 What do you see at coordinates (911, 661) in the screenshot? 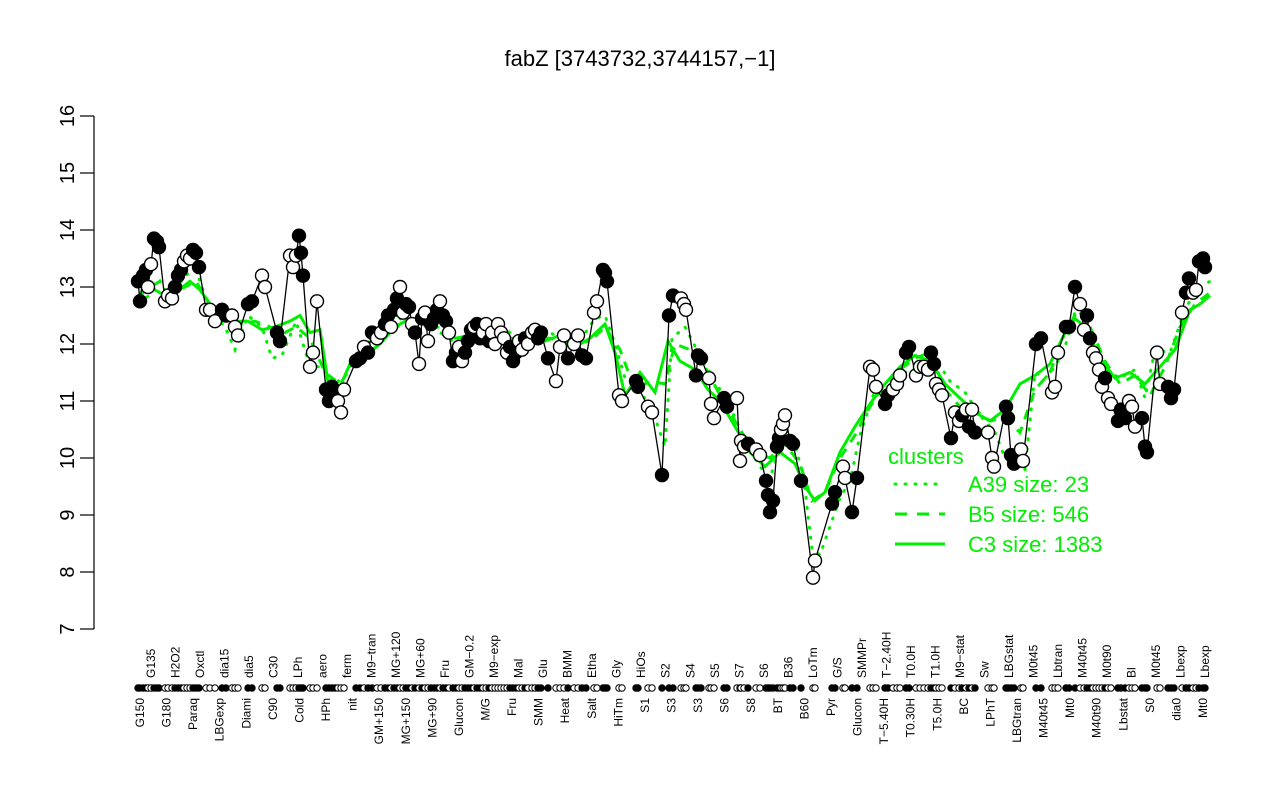
I see `x-tick-label: T0.0H` at bounding box center [911, 661].